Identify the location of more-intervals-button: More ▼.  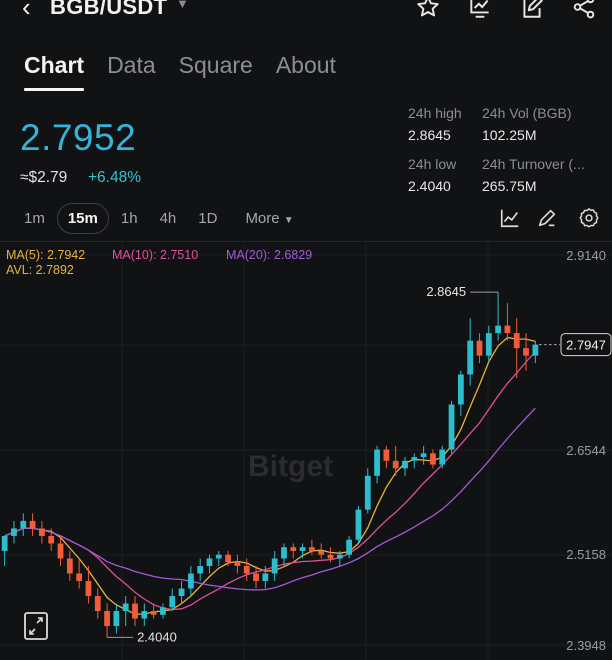
(269, 218).